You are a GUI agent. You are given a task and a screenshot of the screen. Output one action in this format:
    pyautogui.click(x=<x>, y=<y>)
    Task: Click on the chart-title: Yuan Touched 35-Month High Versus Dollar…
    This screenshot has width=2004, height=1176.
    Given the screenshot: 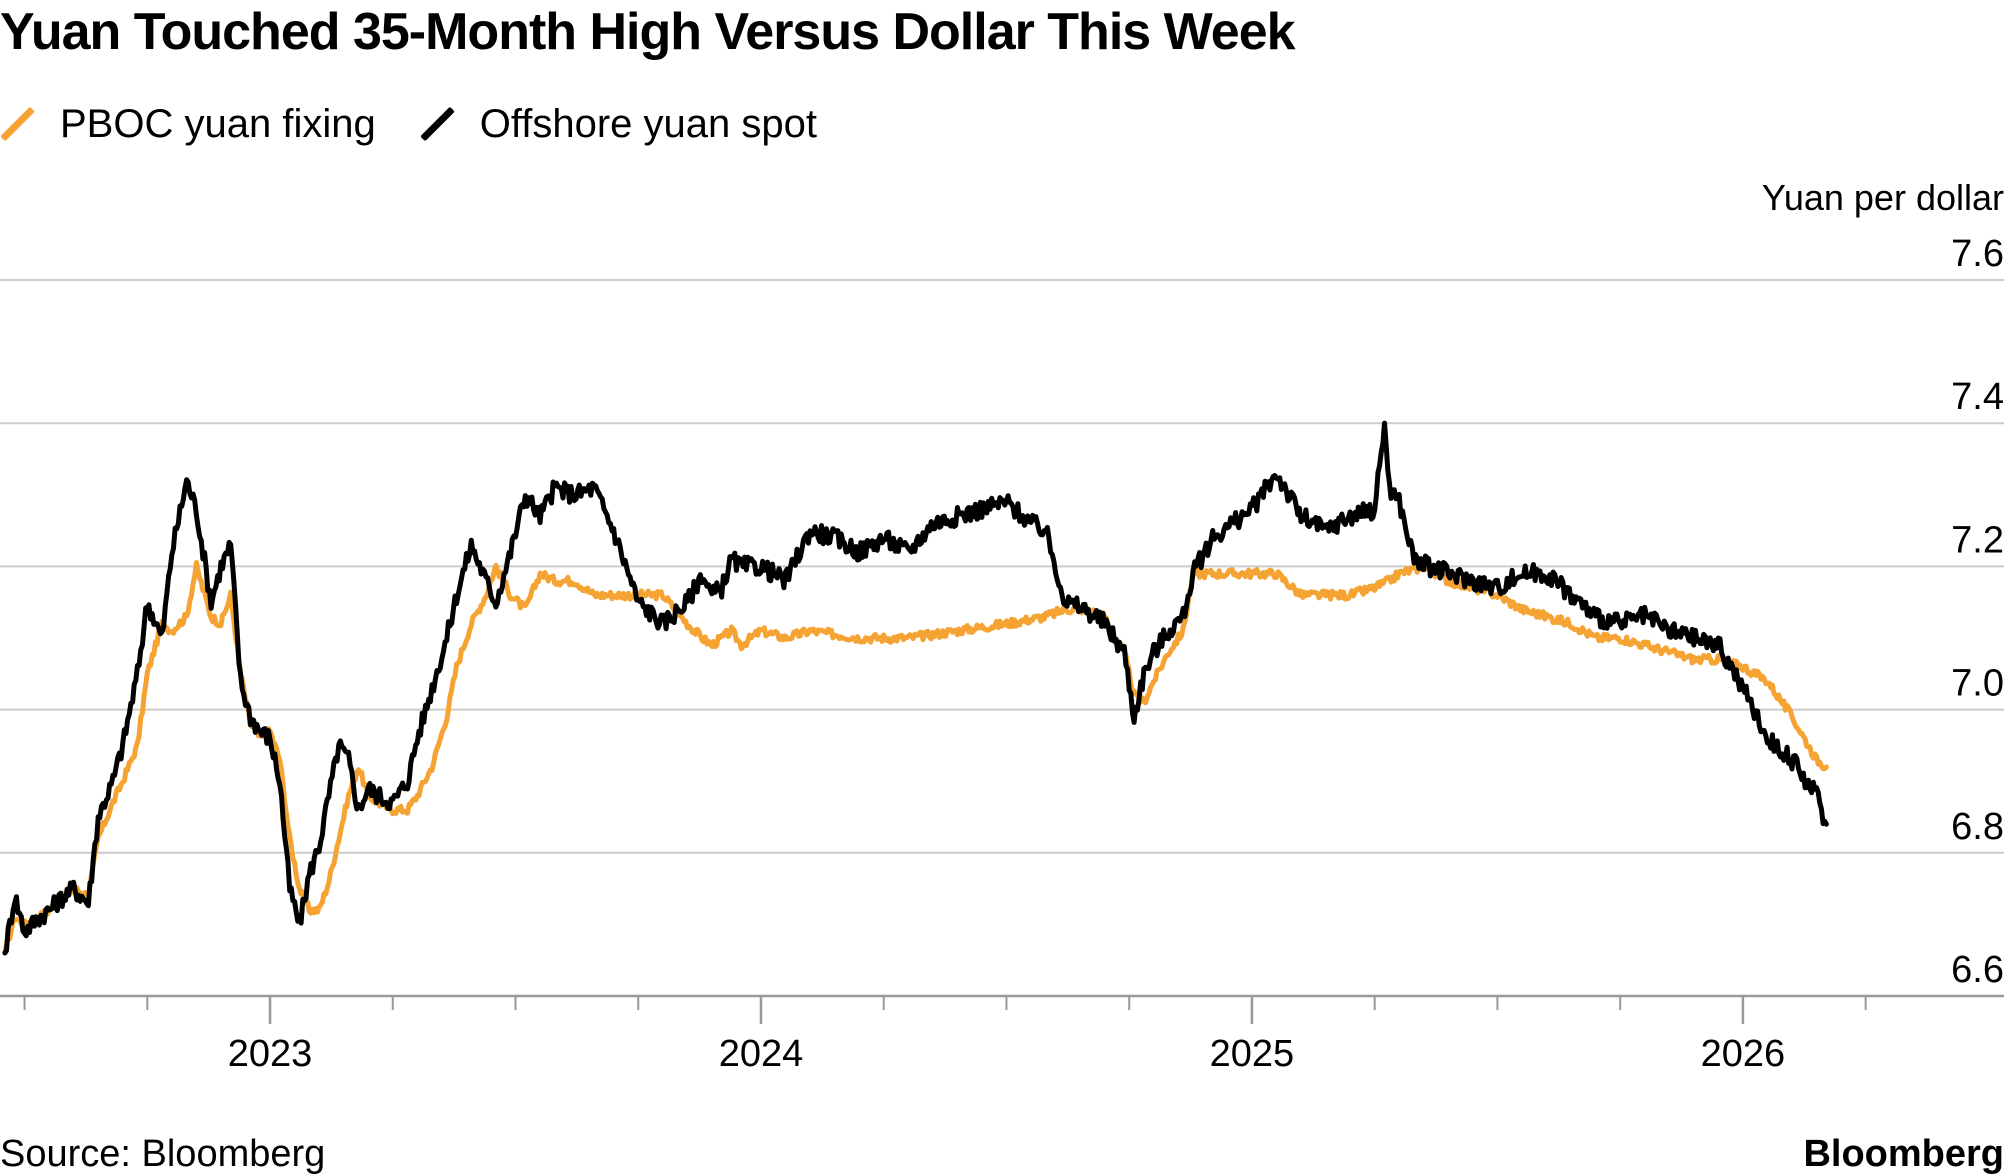 What is the action you would take?
    pyautogui.click(x=648, y=32)
    